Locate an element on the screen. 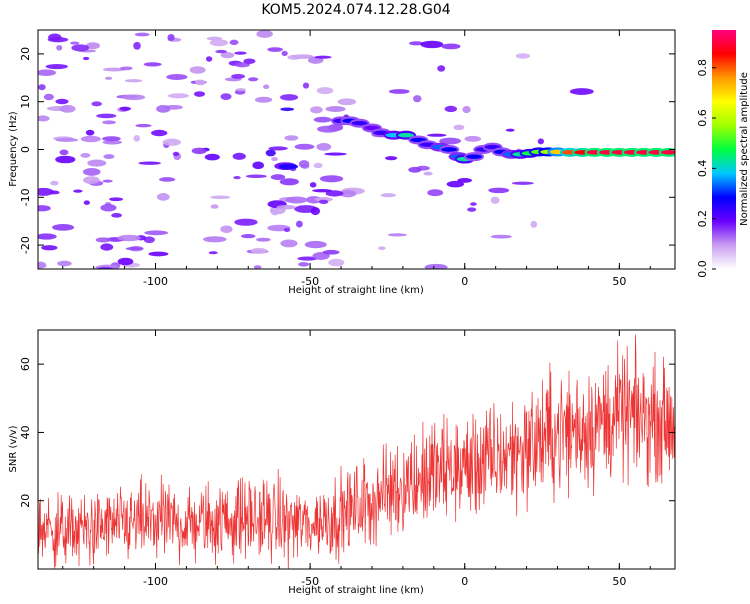  colorbar-tick-label: 0.4 is located at coordinates (702, 169).